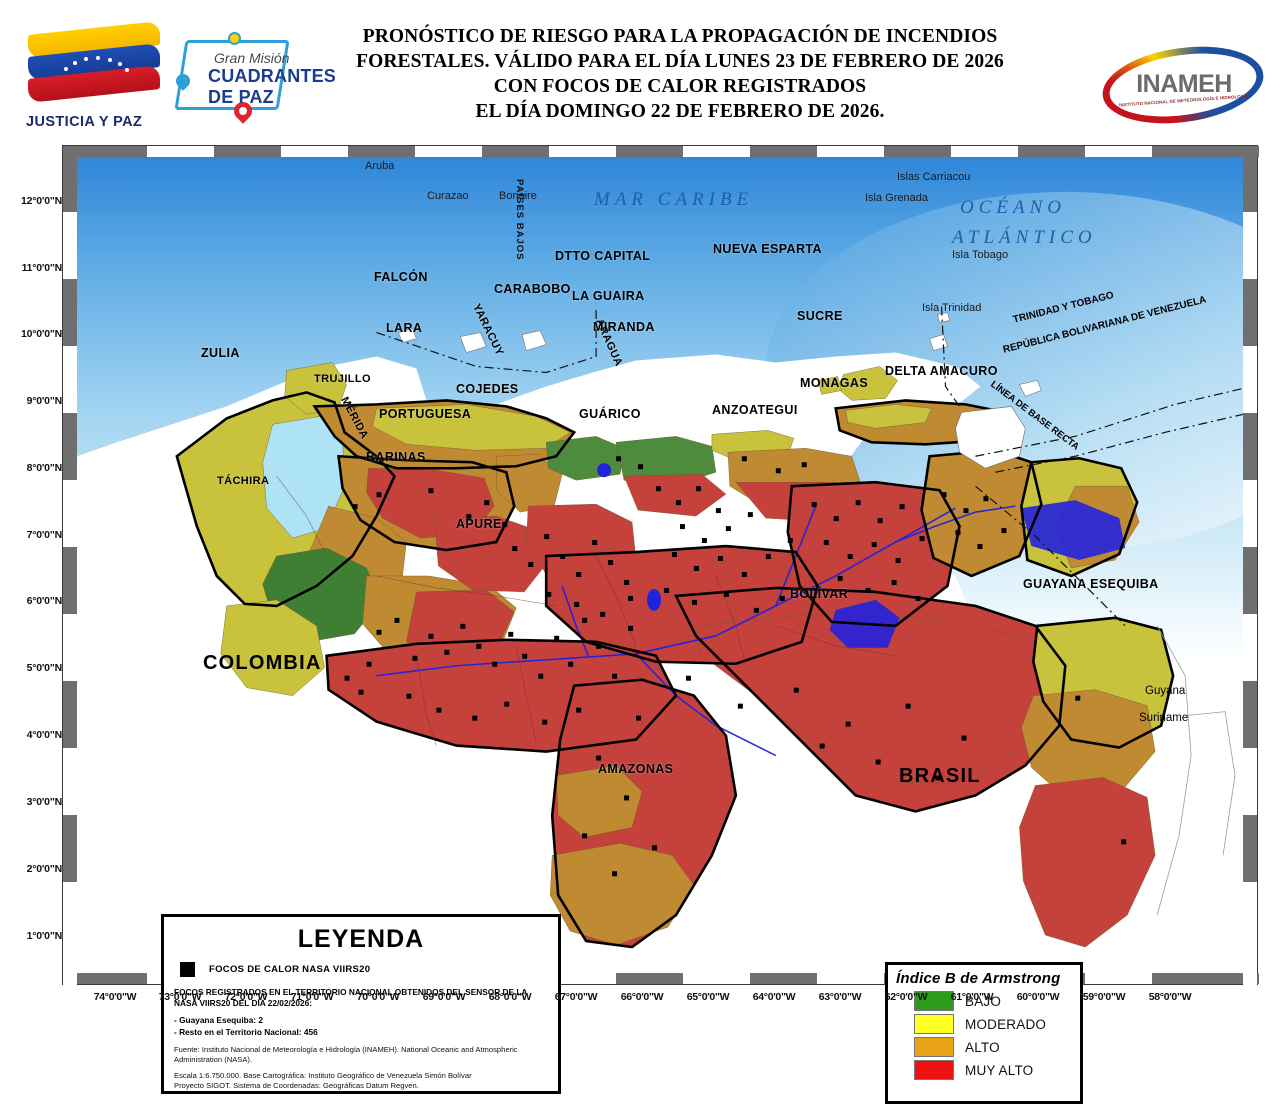 This screenshot has height=1104, width=1280. What do you see at coordinates (510, 997) in the screenshot?
I see `lon-tick-68: 68°0'0"W` at bounding box center [510, 997].